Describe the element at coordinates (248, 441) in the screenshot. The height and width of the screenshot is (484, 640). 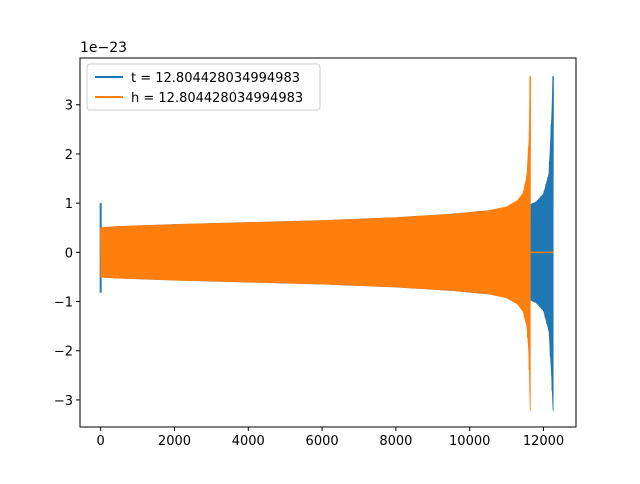
I see `x-tick-label: 4000` at that location.